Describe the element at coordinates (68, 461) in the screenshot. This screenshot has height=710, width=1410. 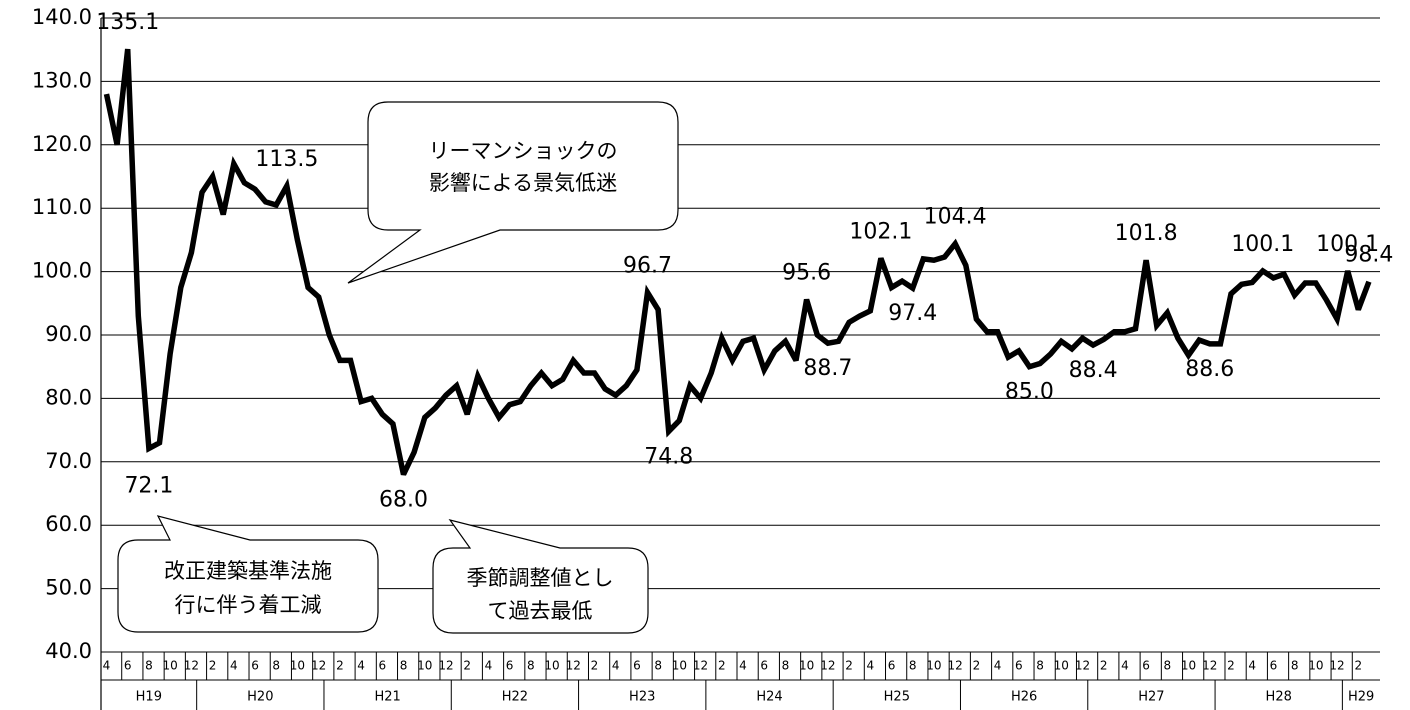
I see `y-tick-label: 70.0` at that location.